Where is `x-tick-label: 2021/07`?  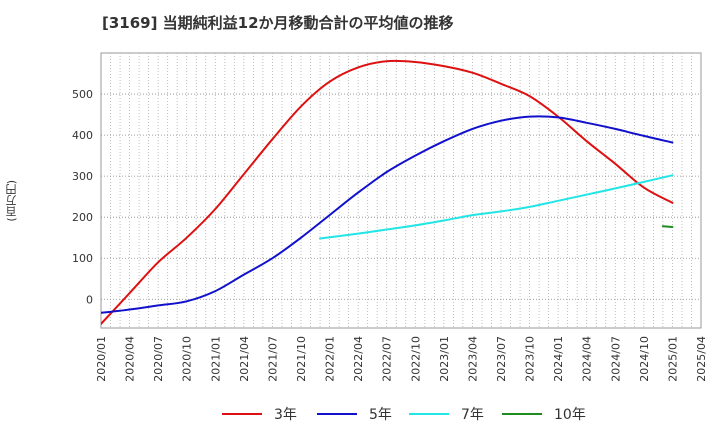
x-tick-label: 2021/07 is located at coordinates (272, 359).